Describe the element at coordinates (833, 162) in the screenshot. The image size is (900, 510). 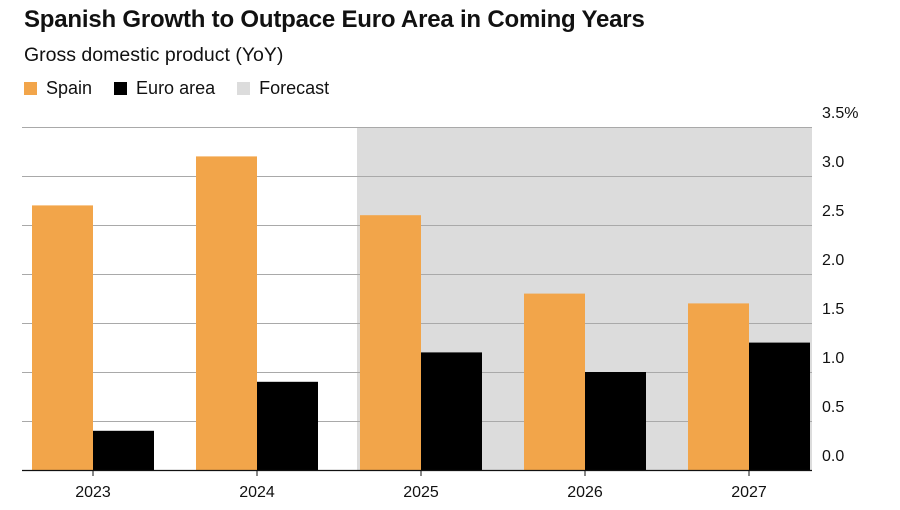
I see `y-tick-label: 3.0` at that location.